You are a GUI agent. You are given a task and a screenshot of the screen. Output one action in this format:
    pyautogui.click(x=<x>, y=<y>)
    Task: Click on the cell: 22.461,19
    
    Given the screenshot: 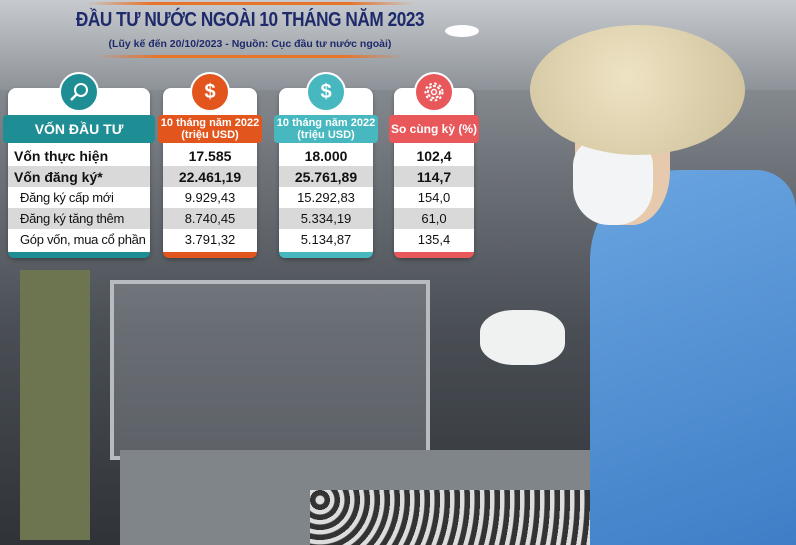 What is the action you would take?
    pyautogui.click(x=210, y=176)
    